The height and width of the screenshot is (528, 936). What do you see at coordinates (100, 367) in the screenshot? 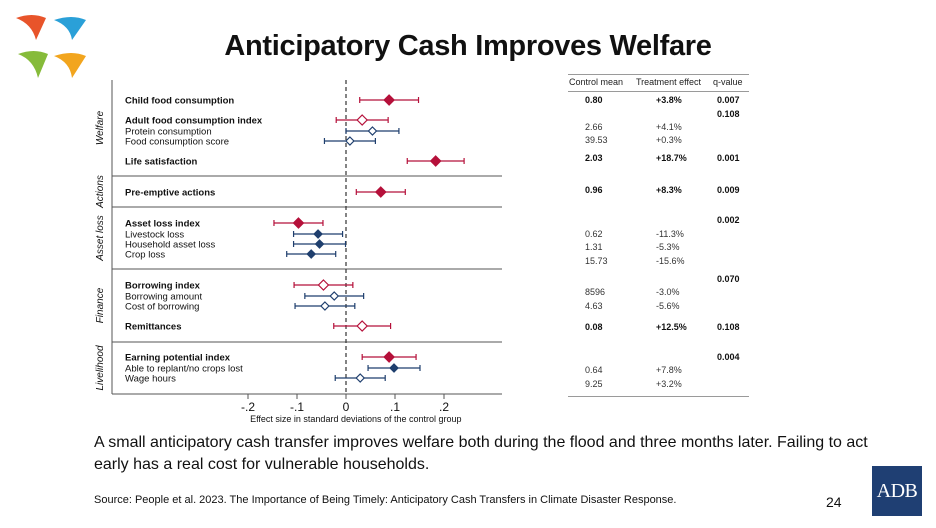
I see `group-label: Livelihood` at bounding box center [100, 367].